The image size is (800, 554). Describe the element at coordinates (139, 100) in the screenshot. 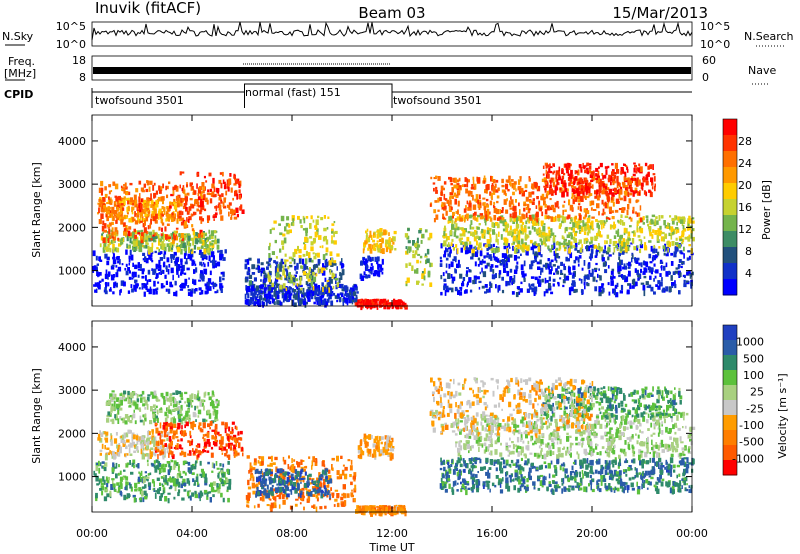

I see `cpid-segment-1-label: twofsound 3501` at that location.